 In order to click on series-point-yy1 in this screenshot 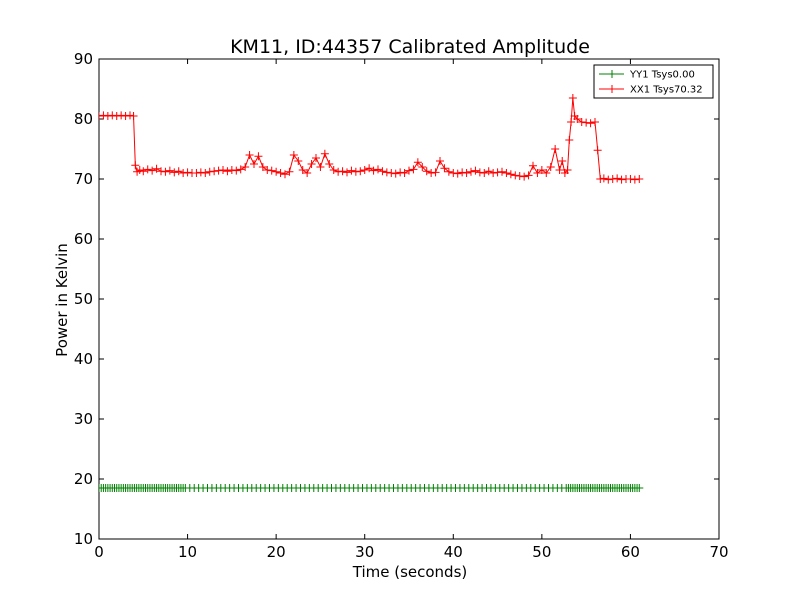, I will do `click(639, 488)`.